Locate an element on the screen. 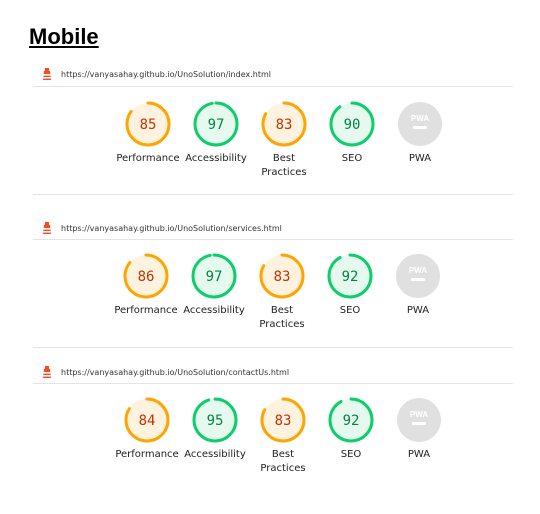 The height and width of the screenshot is (514, 540). gauge-score: 86 is located at coordinates (146, 277).